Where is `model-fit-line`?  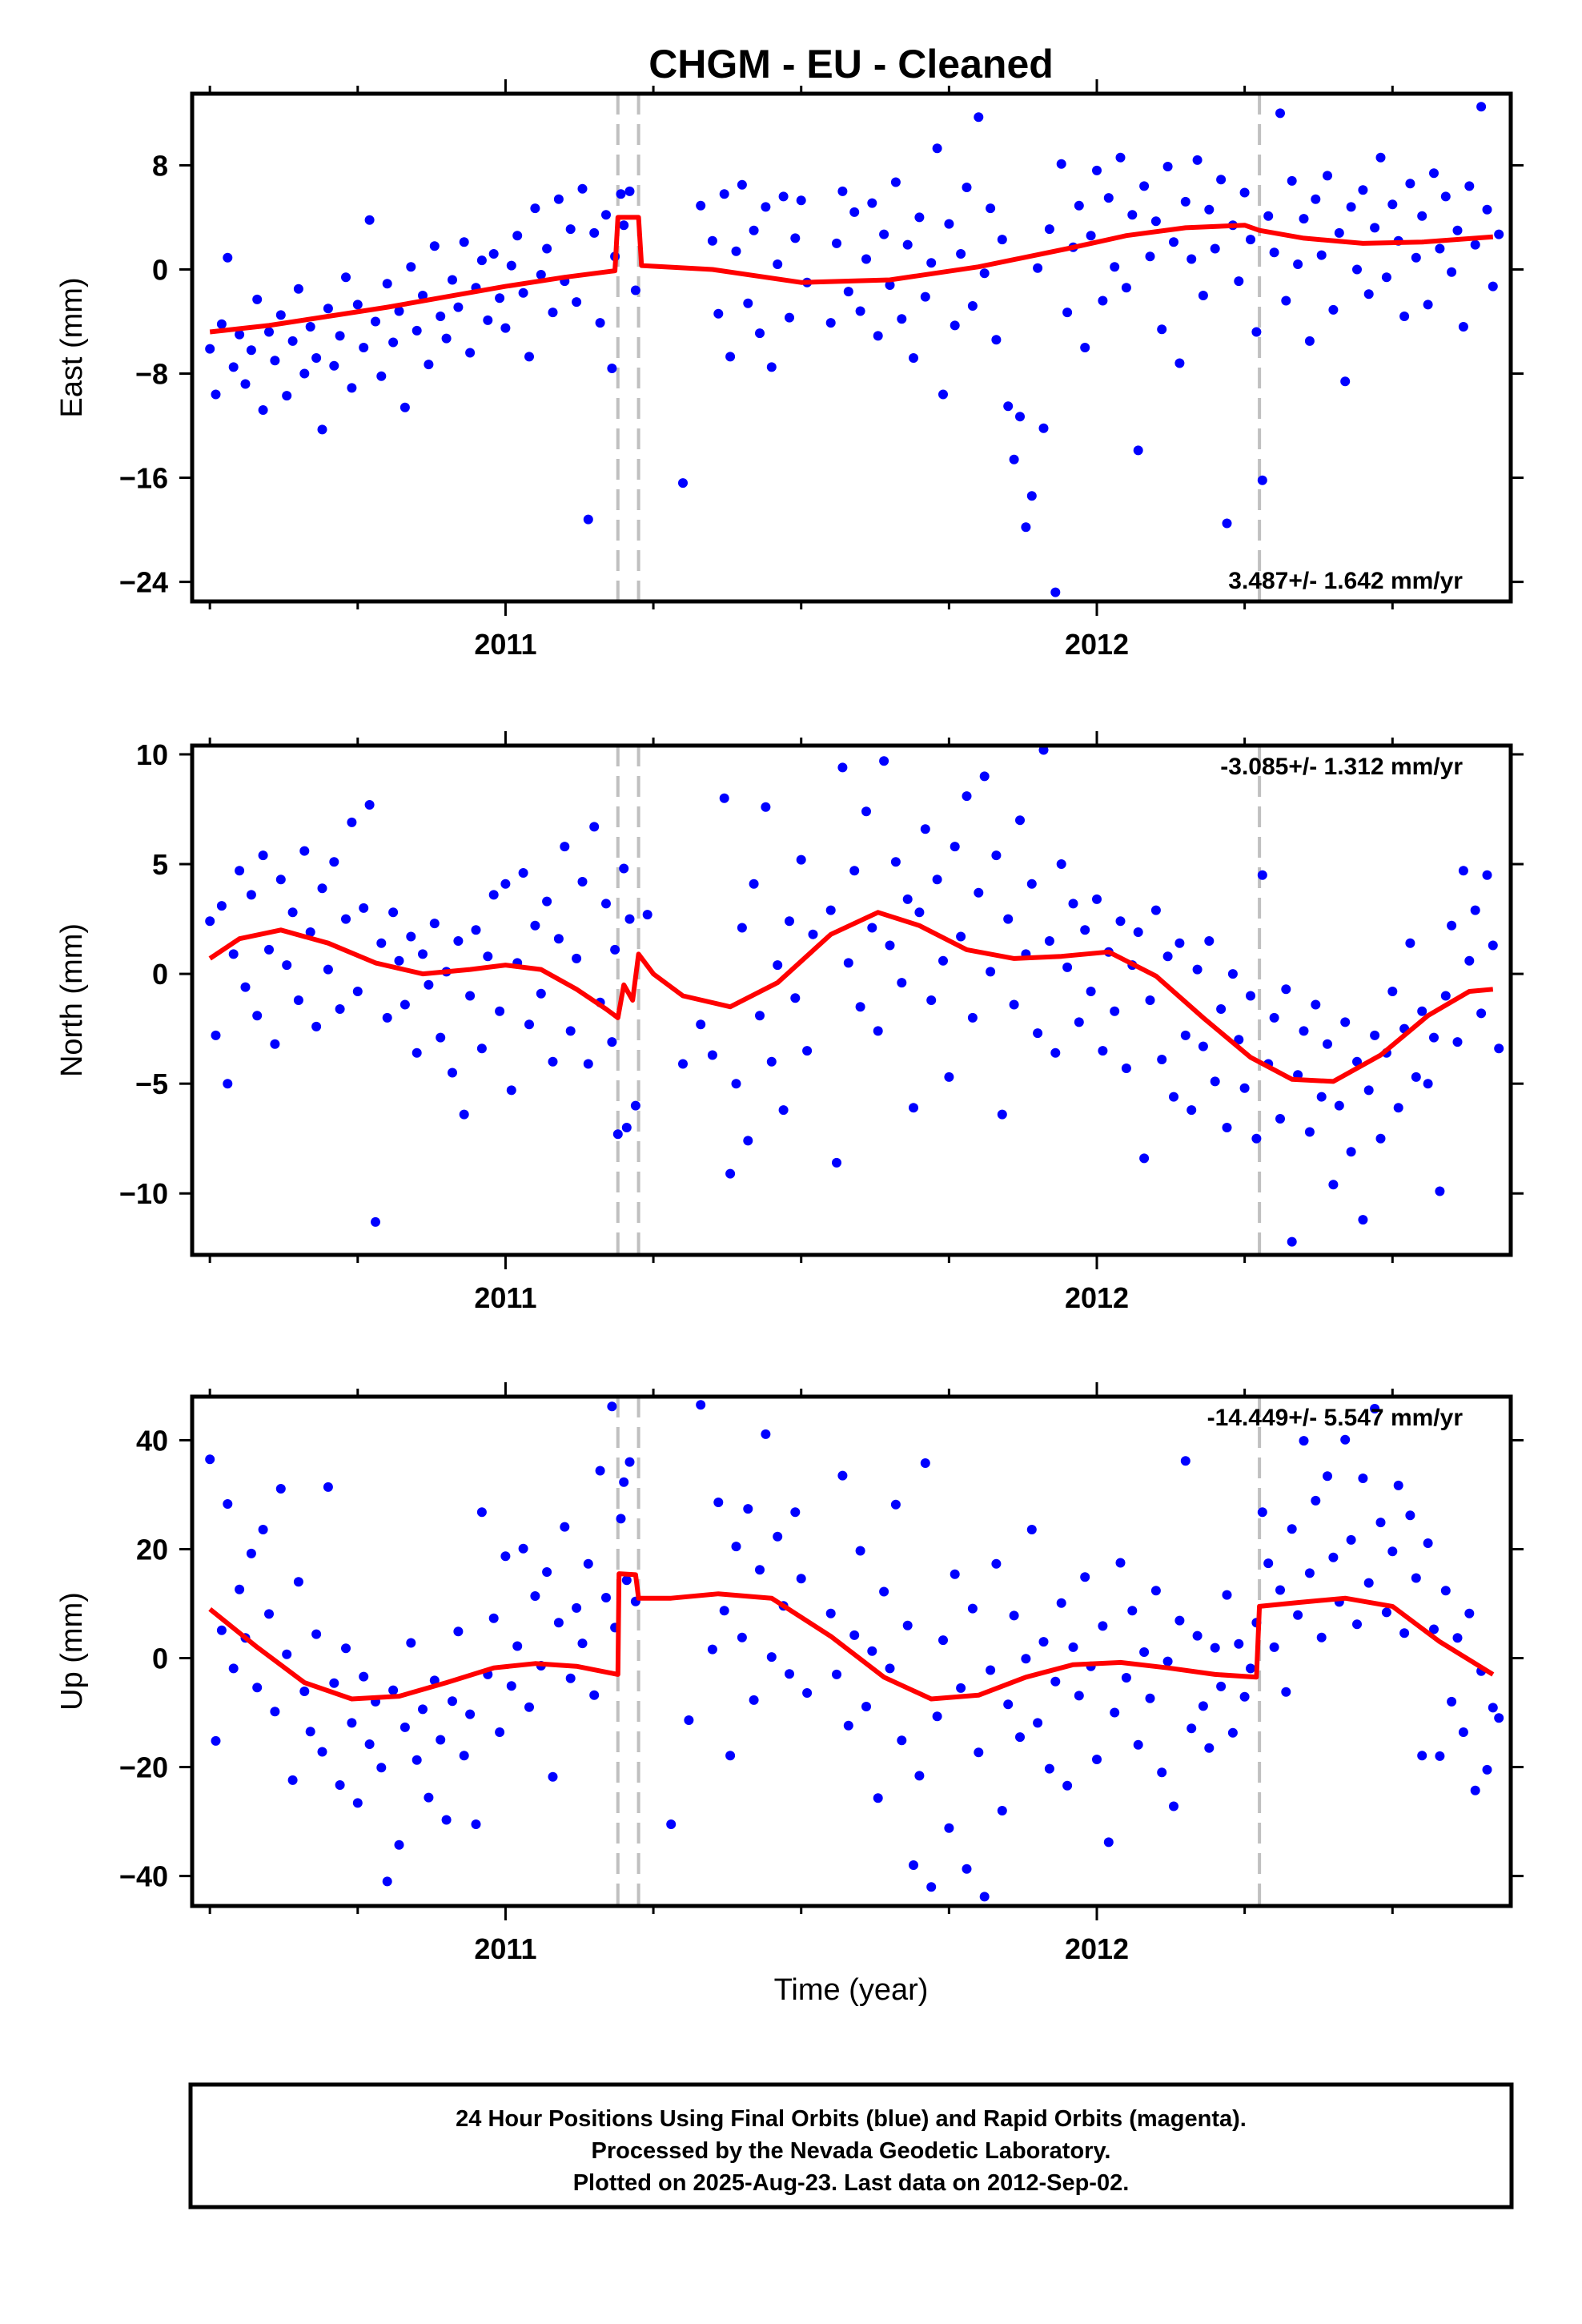
model-fit-line is located at coordinates (851, 997).